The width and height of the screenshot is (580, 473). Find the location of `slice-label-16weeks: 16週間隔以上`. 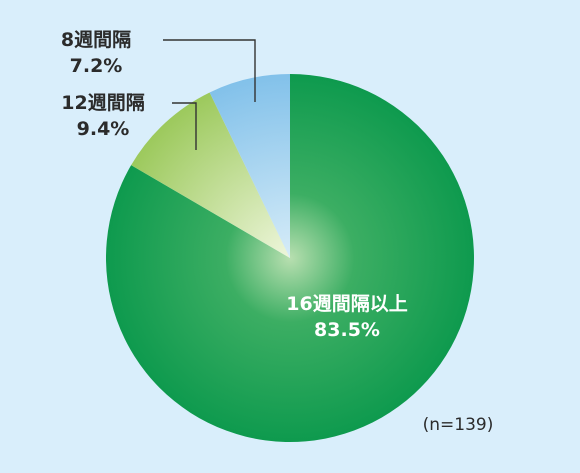

slice-label-16weeks: 16週間隔以上 is located at coordinates (346, 304).